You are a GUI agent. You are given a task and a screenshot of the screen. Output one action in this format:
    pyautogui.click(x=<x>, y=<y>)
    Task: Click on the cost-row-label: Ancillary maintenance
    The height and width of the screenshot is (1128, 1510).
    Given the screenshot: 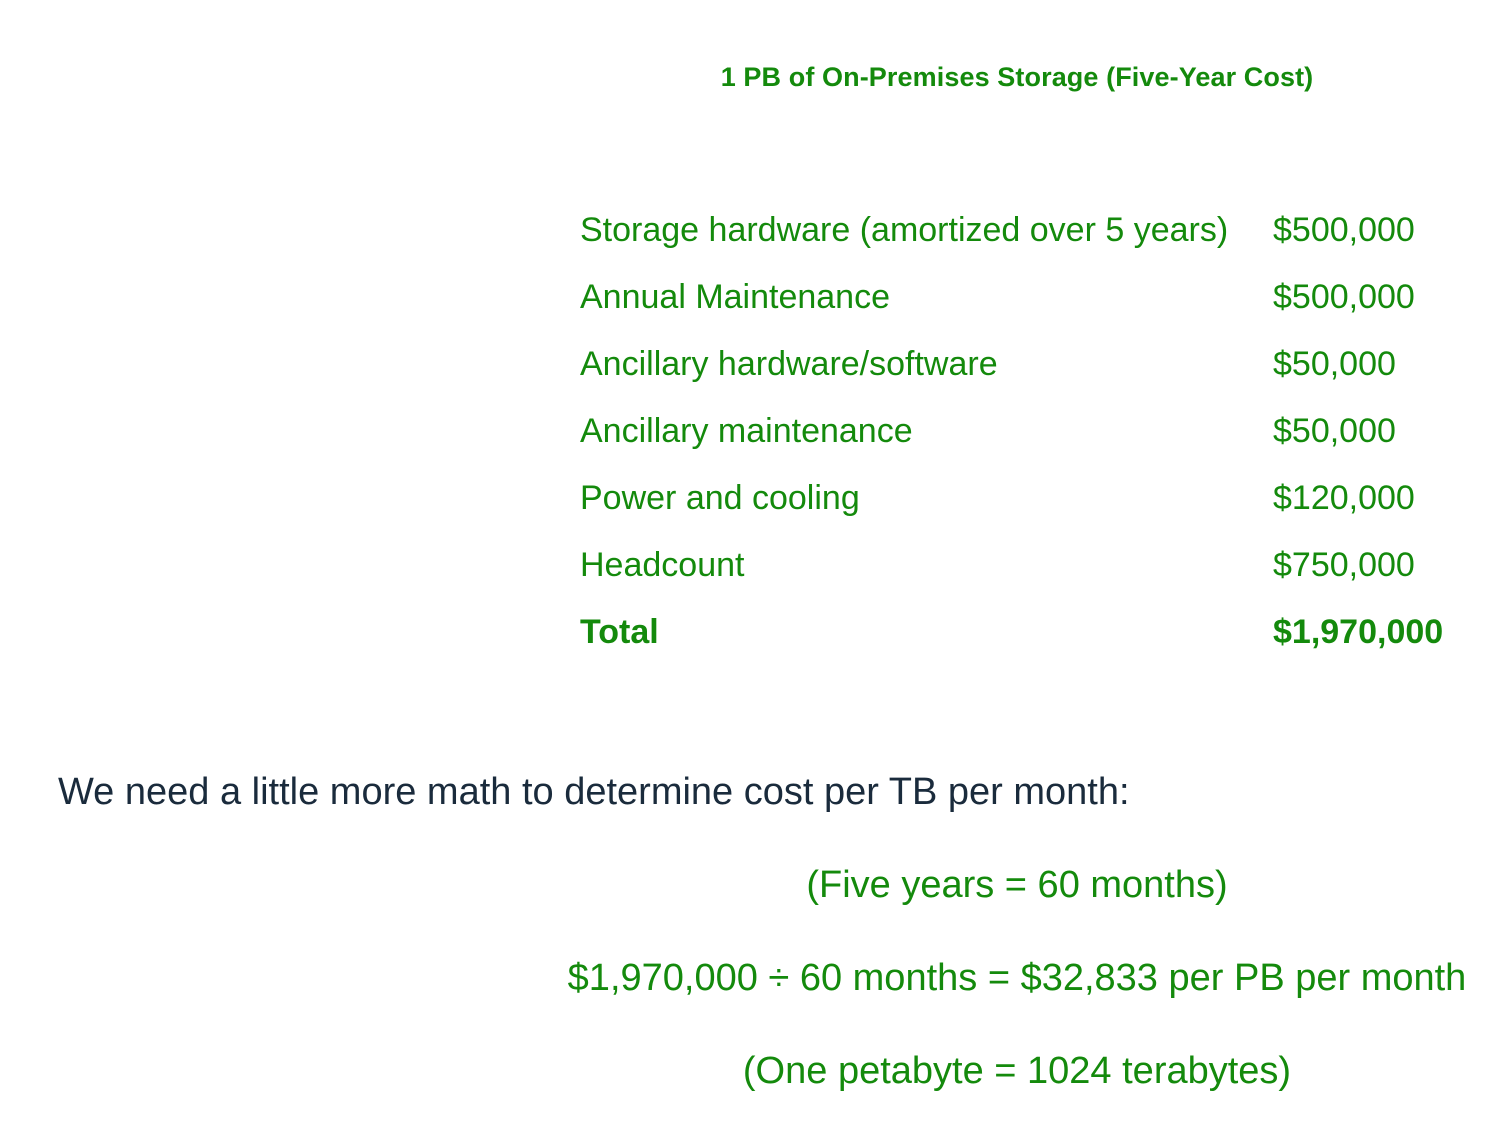 What is the action you would take?
    pyautogui.click(x=746, y=431)
    